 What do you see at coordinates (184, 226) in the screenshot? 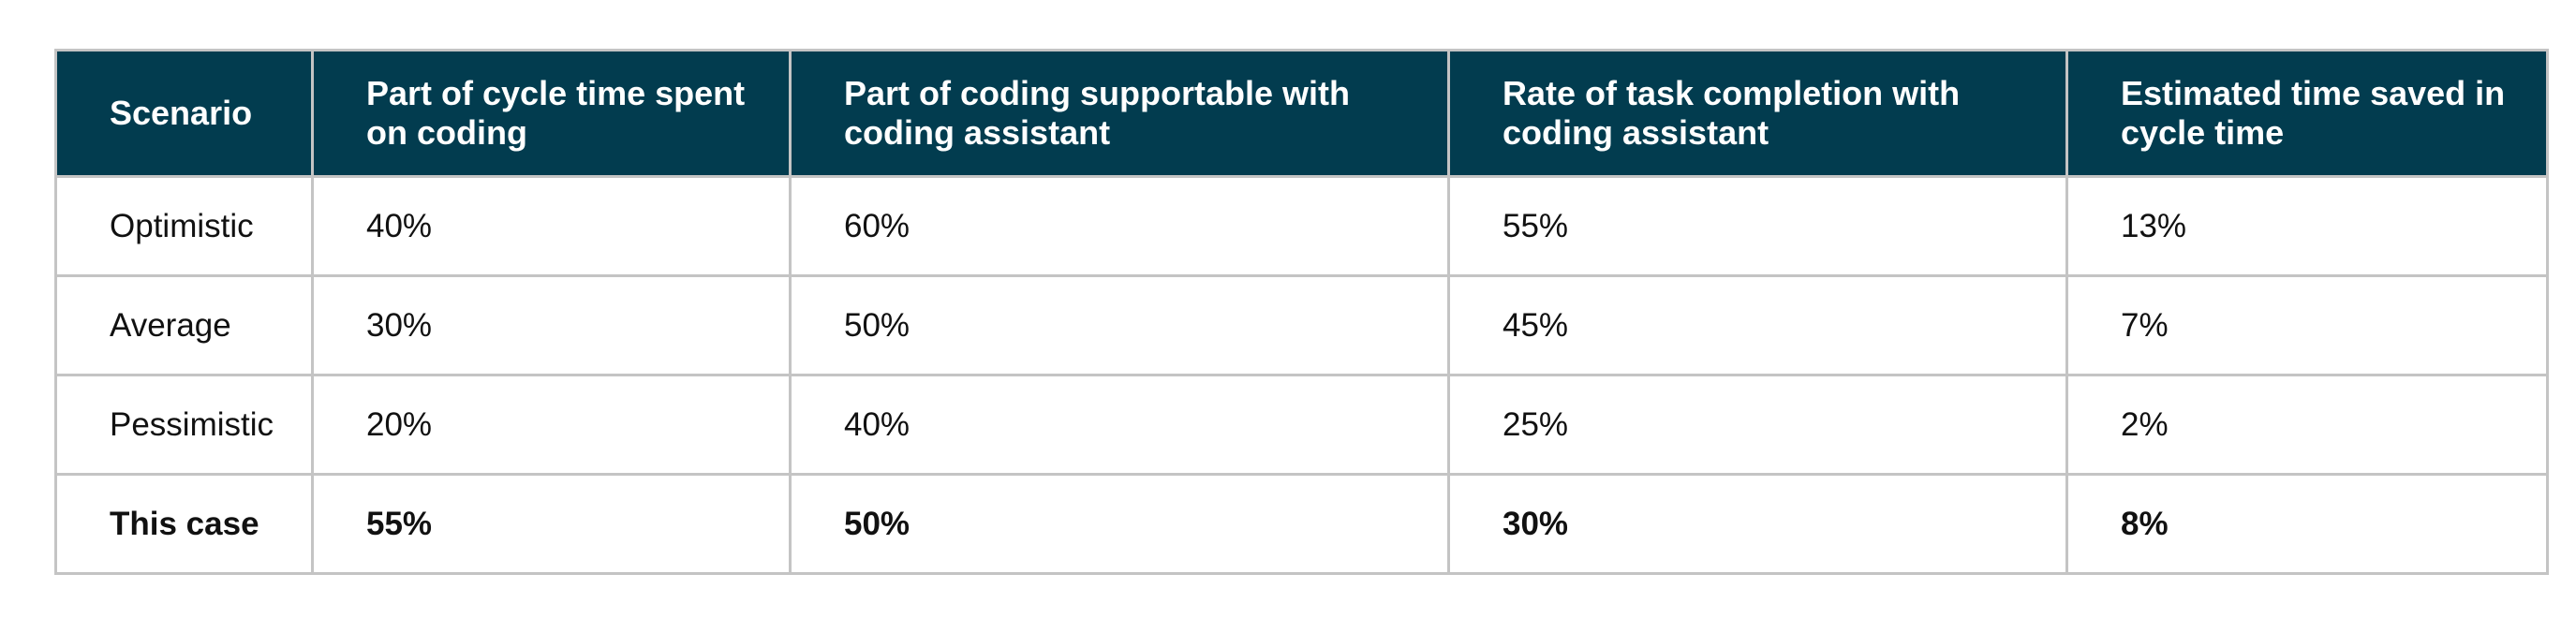
I see `cell-scenario: Optimistic` at bounding box center [184, 226].